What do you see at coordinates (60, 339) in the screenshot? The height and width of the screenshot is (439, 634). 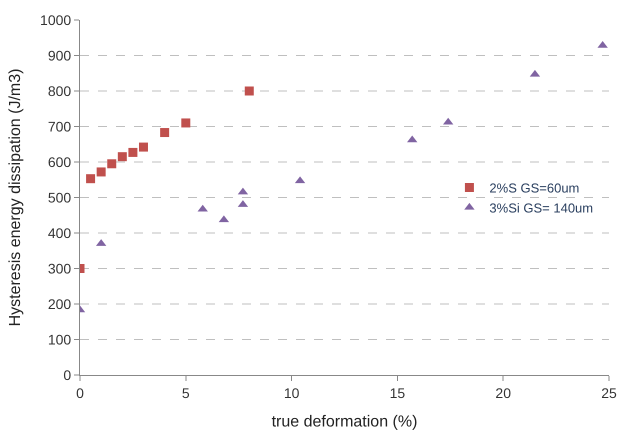 I see `y-tick-label: 100` at bounding box center [60, 339].